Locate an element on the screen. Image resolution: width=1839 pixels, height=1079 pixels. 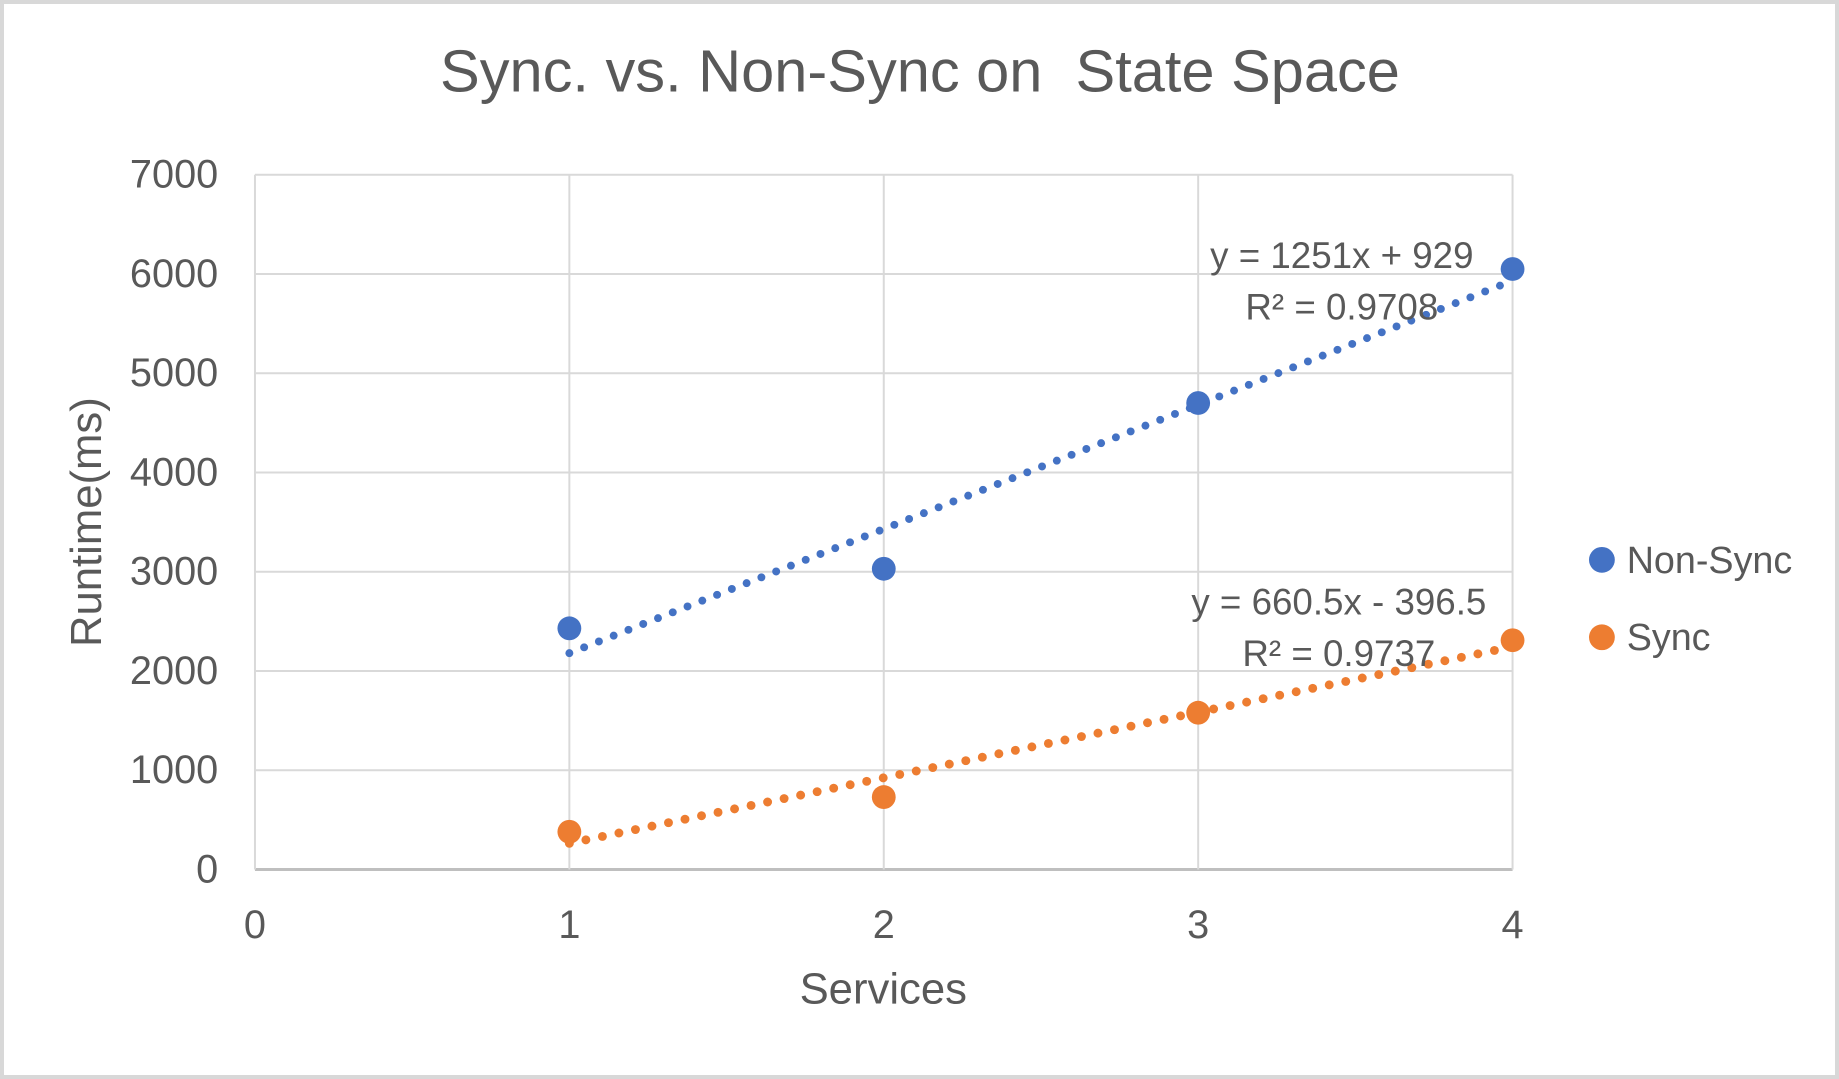
x-tick-label: 2 is located at coordinates (884, 925).